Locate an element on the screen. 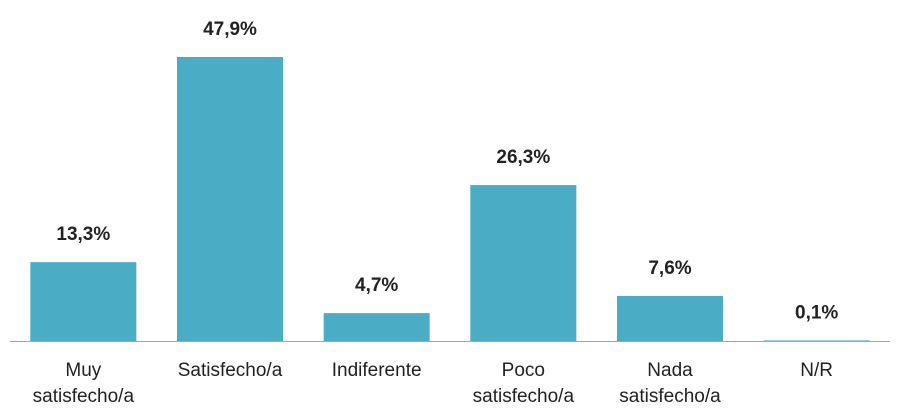 The width and height of the screenshot is (898, 419). data-label: 4,7% is located at coordinates (376, 285).